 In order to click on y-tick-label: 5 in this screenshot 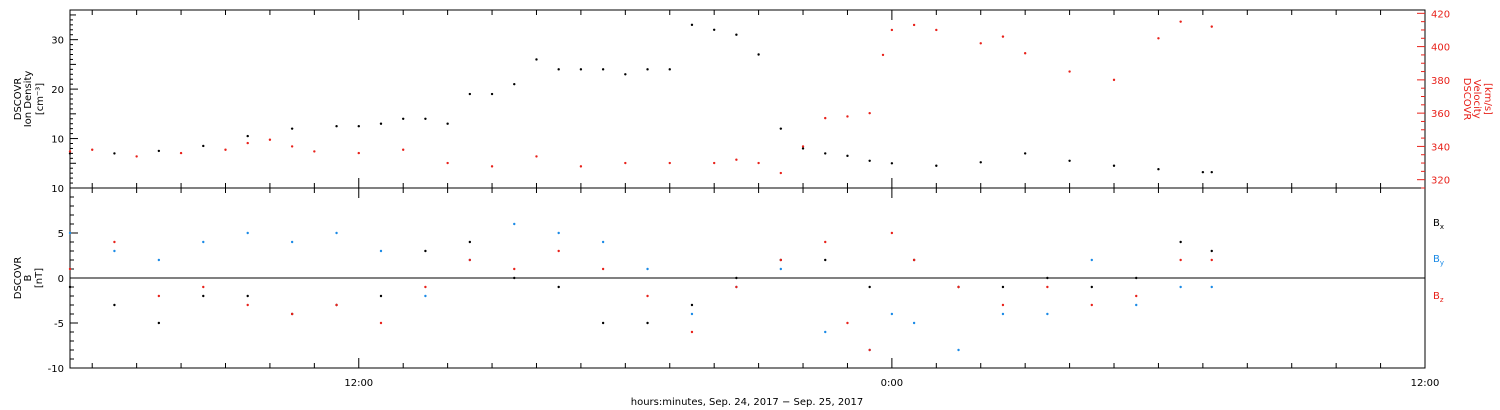, I will do `click(61, 234)`.